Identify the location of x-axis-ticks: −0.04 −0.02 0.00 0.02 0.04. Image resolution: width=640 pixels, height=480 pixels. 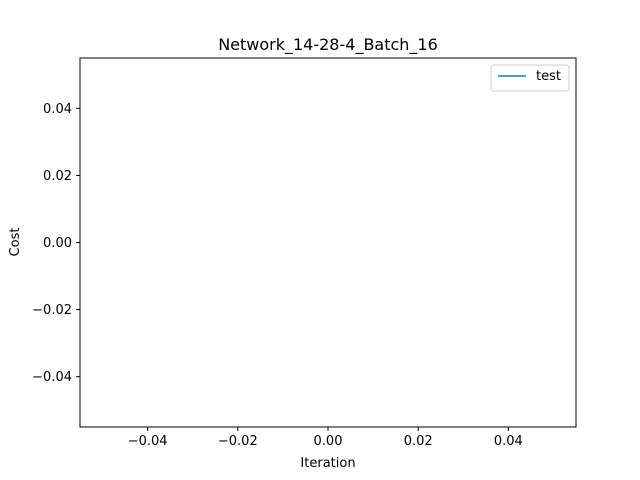
(325, 438).